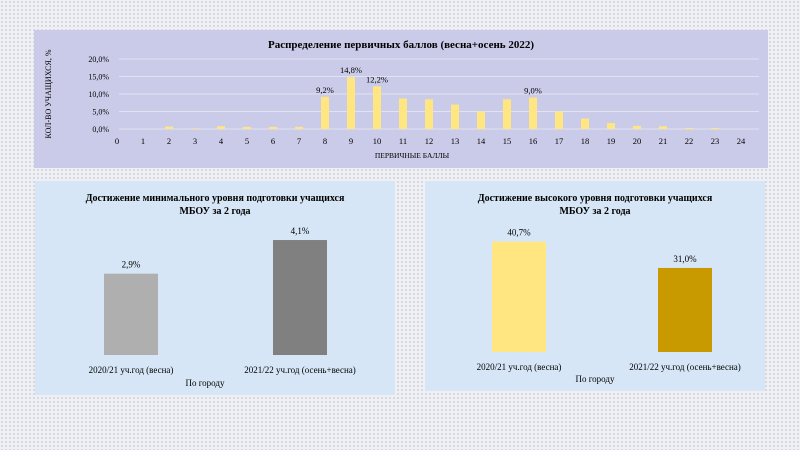  I want to click on x-tick-label: 14, so click(481, 141).